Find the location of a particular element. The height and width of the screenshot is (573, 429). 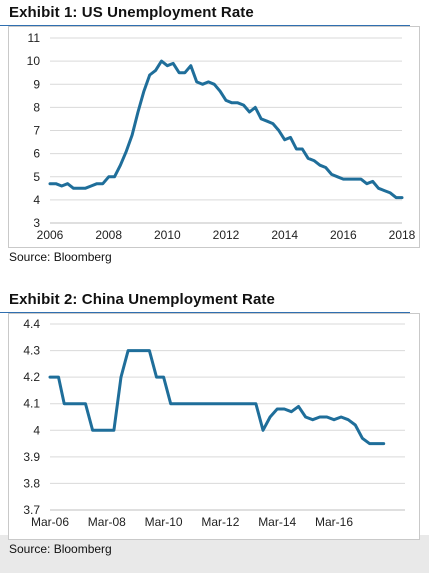

chart0-y-tick-label: 11 is located at coordinates (34, 38).